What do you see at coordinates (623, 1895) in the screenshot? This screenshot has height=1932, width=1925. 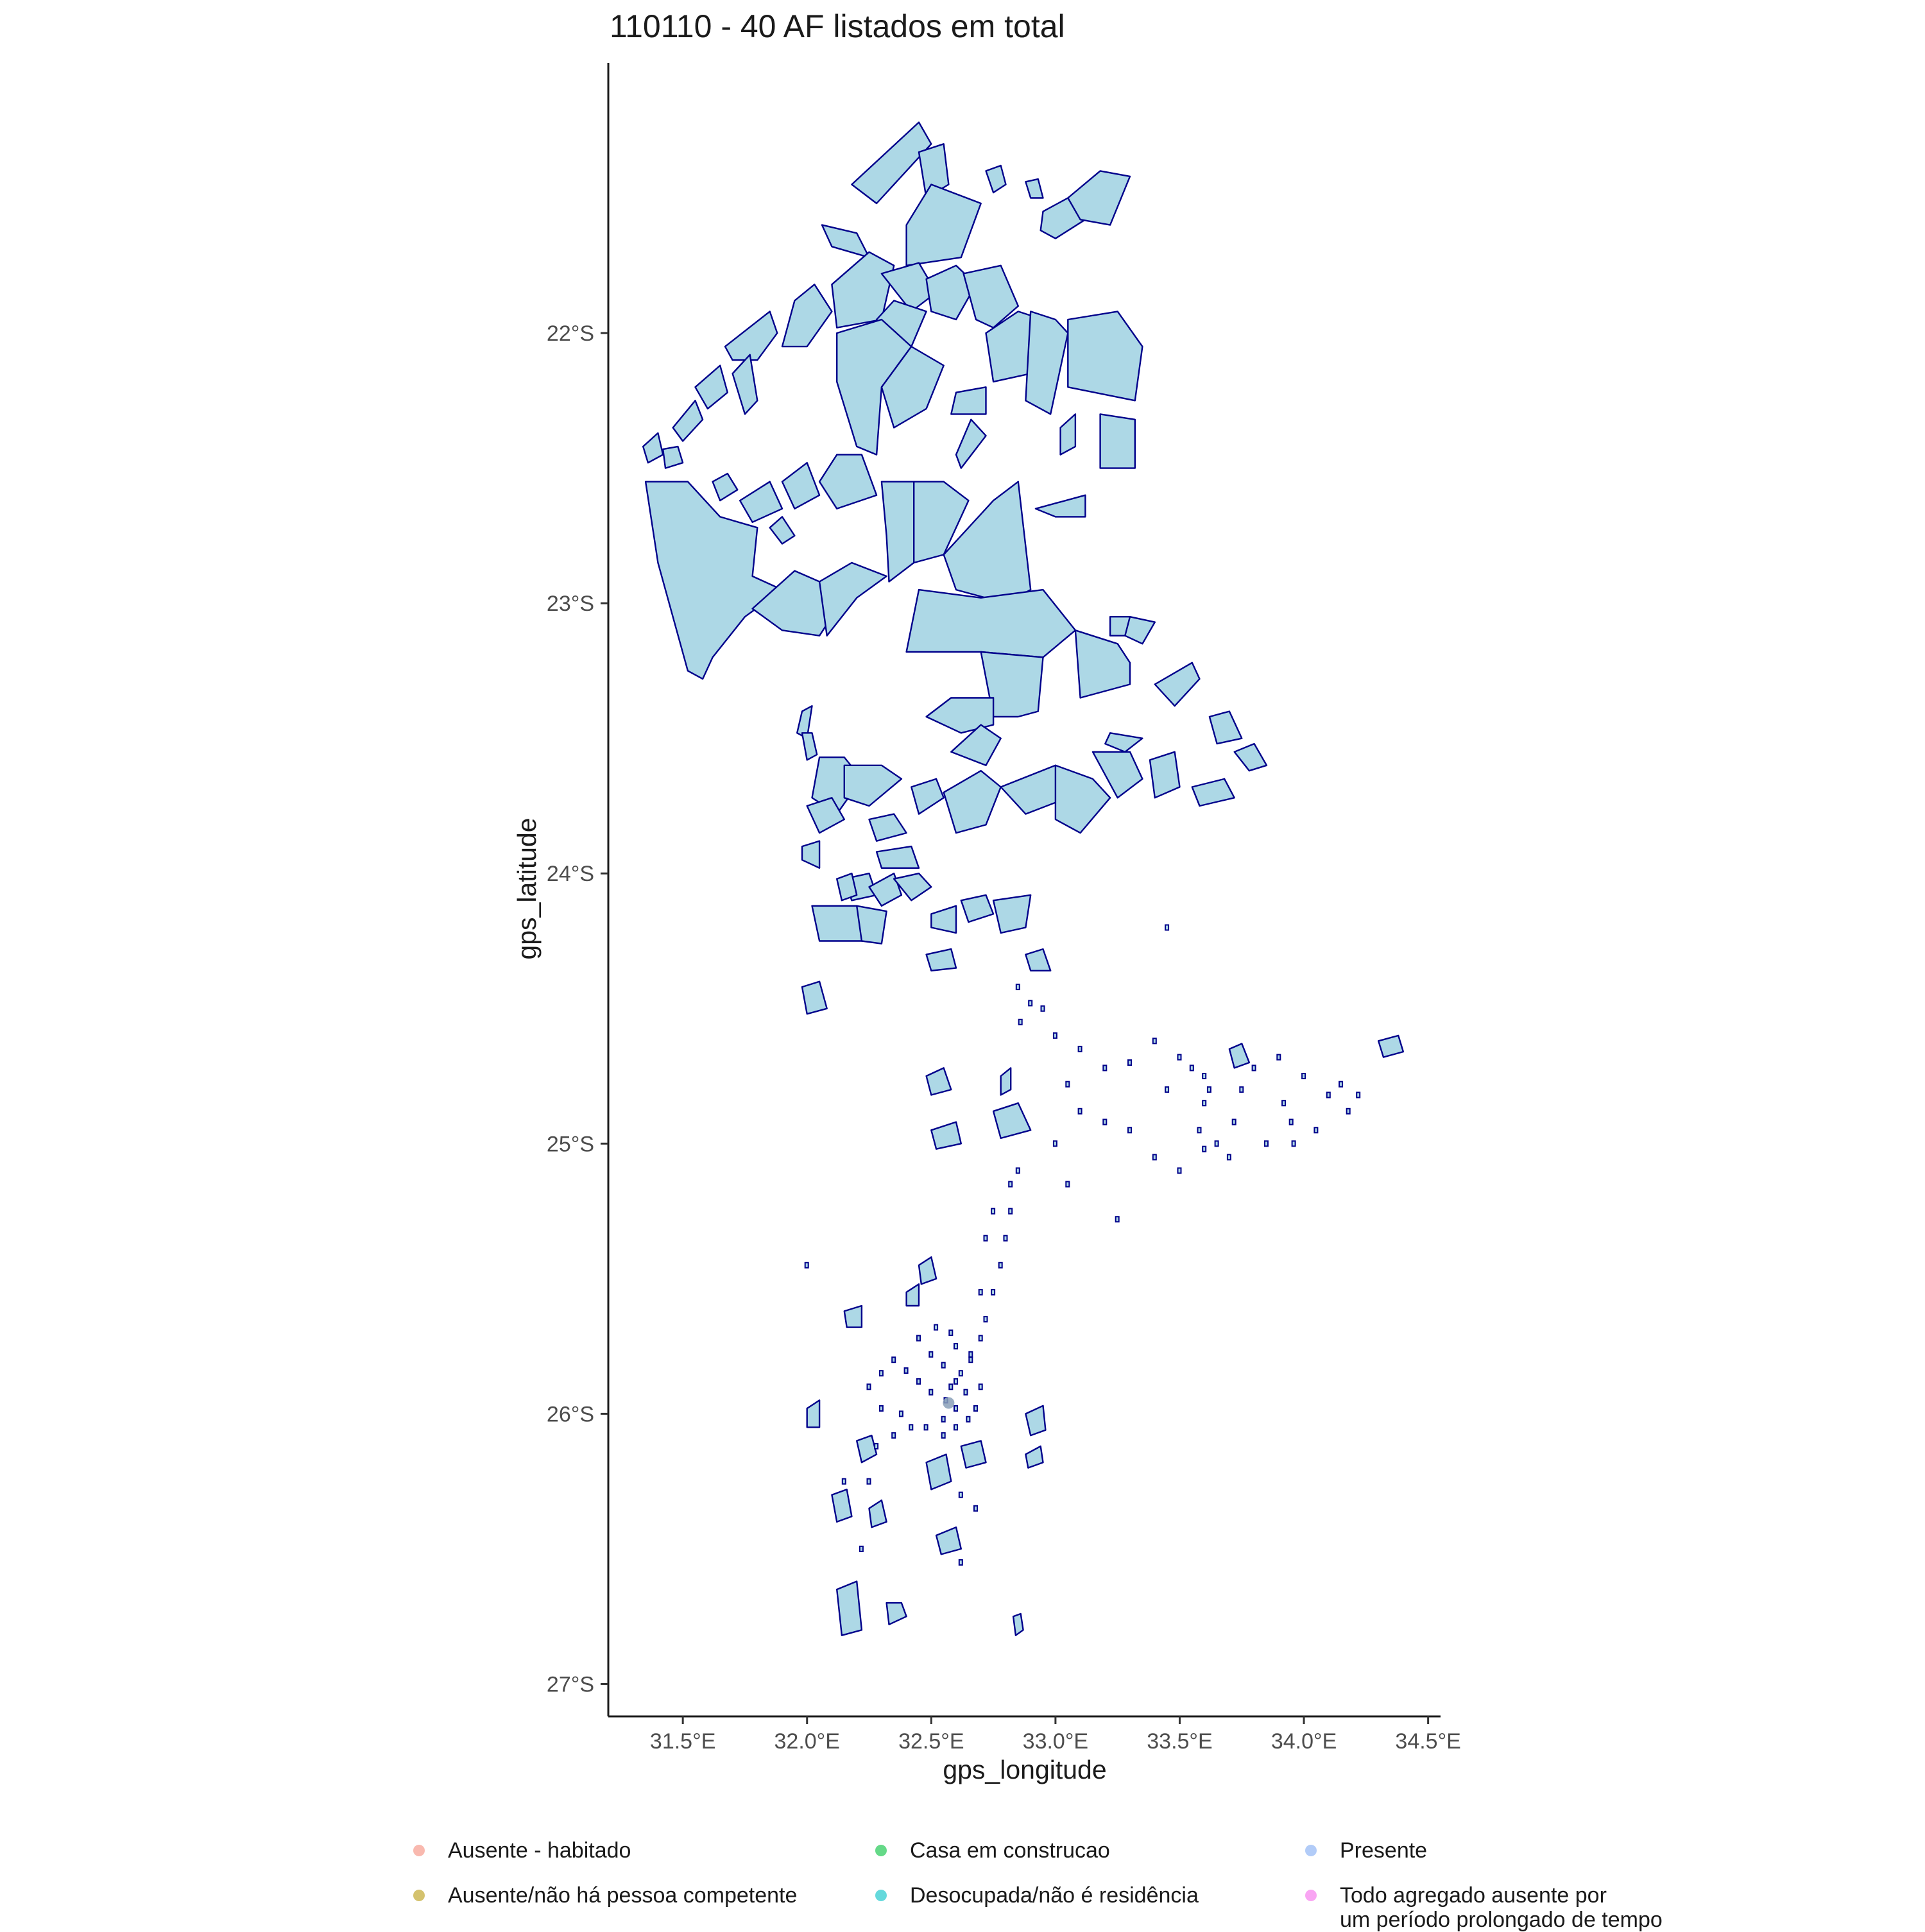 I see `legend-label-1: Ausente/não há pessoa competente` at bounding box center [623, 1895].